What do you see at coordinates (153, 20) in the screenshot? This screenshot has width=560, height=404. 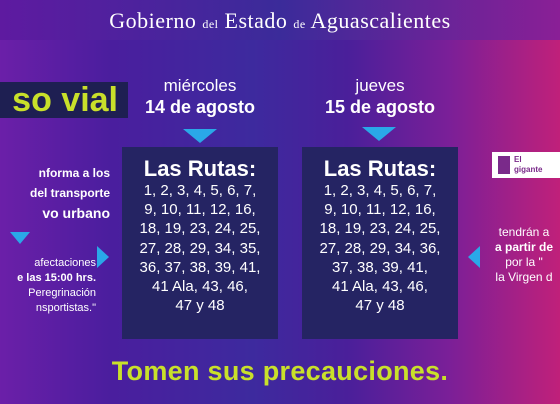 I see `title-word-1: Gobierno` at bounding box center [153, 20].